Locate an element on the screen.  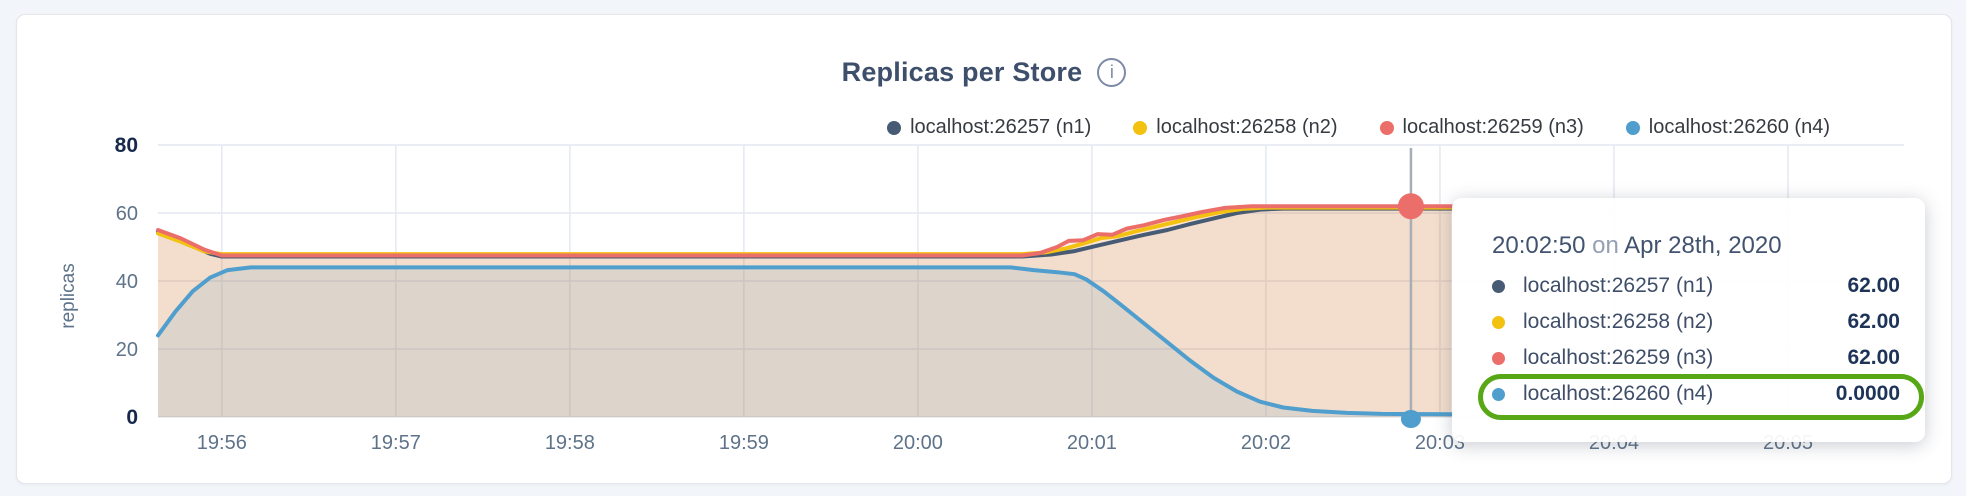
tooltip-row-label: localhost:26257 (n1) is located at coordinates (1618, 285).